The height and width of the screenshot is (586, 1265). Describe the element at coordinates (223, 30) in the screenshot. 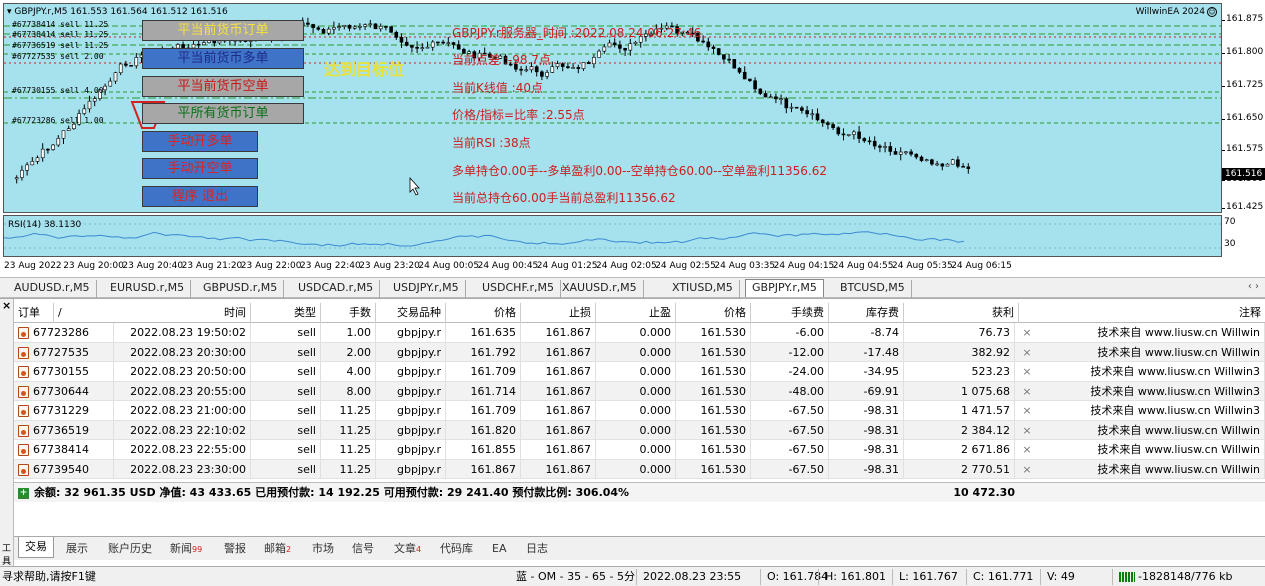

I see `close-current-orders-button: 平当前货币订单` at that location.